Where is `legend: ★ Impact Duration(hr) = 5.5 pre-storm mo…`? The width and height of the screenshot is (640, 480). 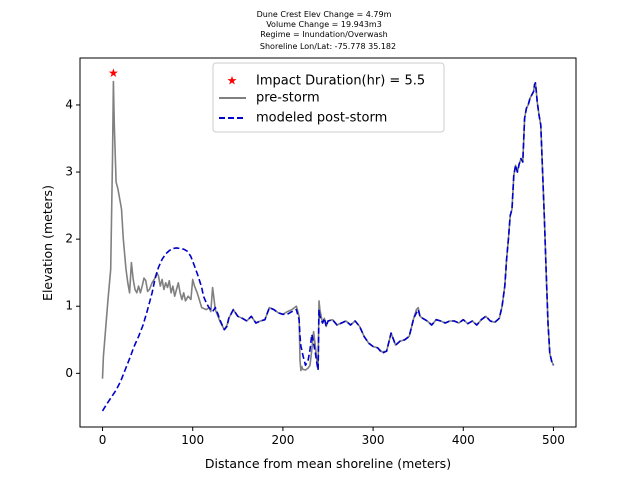
legend: ★ Impact Duration(hr) = 5.5 pre-storm mo… is located at coordinates (328, 97).